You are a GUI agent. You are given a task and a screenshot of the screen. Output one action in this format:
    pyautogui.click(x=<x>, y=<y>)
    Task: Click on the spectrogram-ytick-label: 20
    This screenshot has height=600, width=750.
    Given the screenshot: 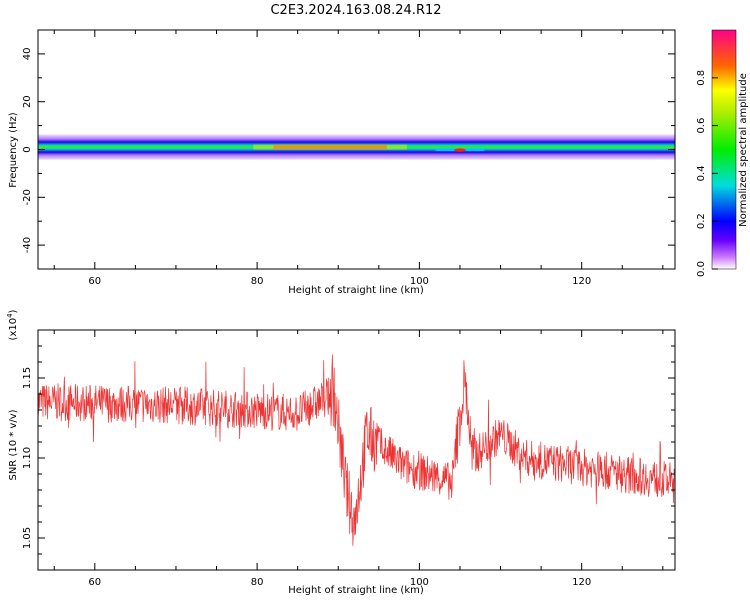 What is the action you would take?
    pyautogui.click(x=27, y=101)
    